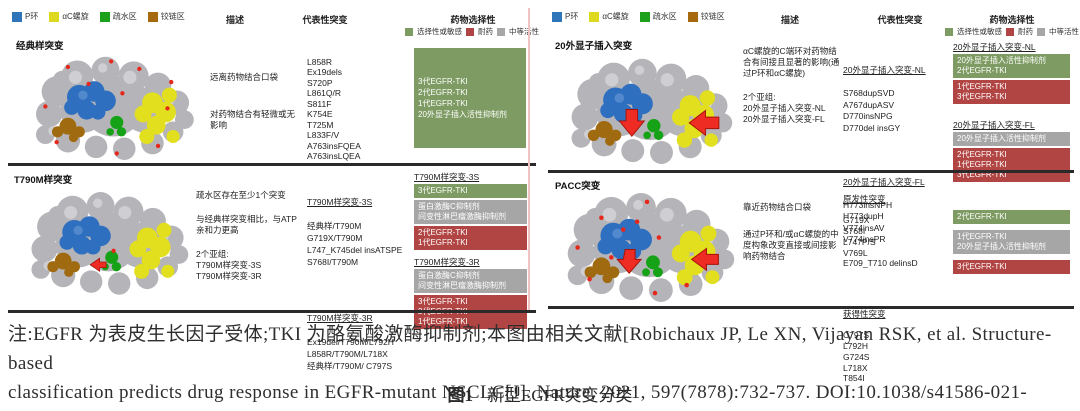 This screenshot has height=411, width=1080. What do you see at coordinates (864, 198) in the screenshot?
I see `mutation-group-heading: 原发性突变` at bounding box center [864, 198].